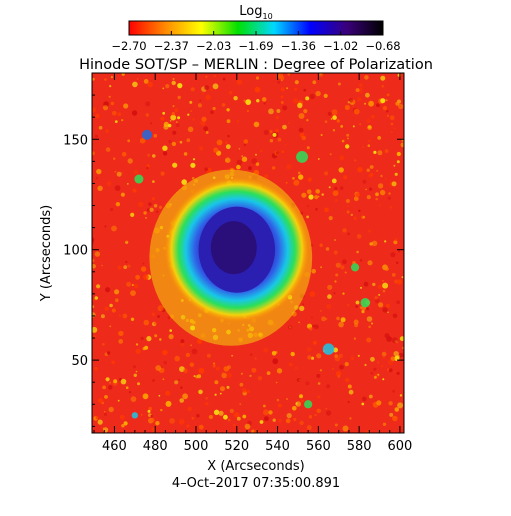  I want to click on colorbar-tick-label: −2.03, so click(213, 46).